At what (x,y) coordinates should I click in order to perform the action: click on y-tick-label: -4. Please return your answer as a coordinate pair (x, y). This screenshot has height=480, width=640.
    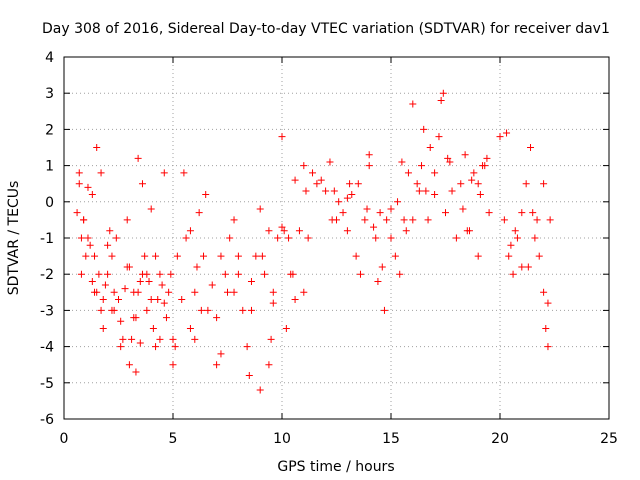
    Looking at the image, I should click on (47, 348).